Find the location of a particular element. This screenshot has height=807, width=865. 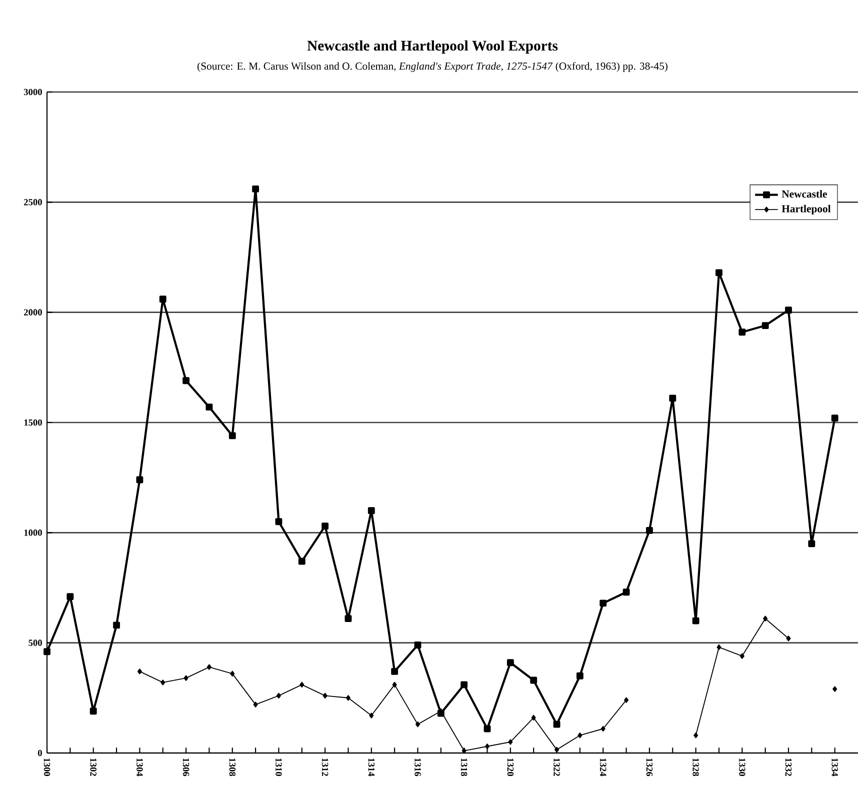

legend-label: Newcastle is located at coordinates (804, 194).